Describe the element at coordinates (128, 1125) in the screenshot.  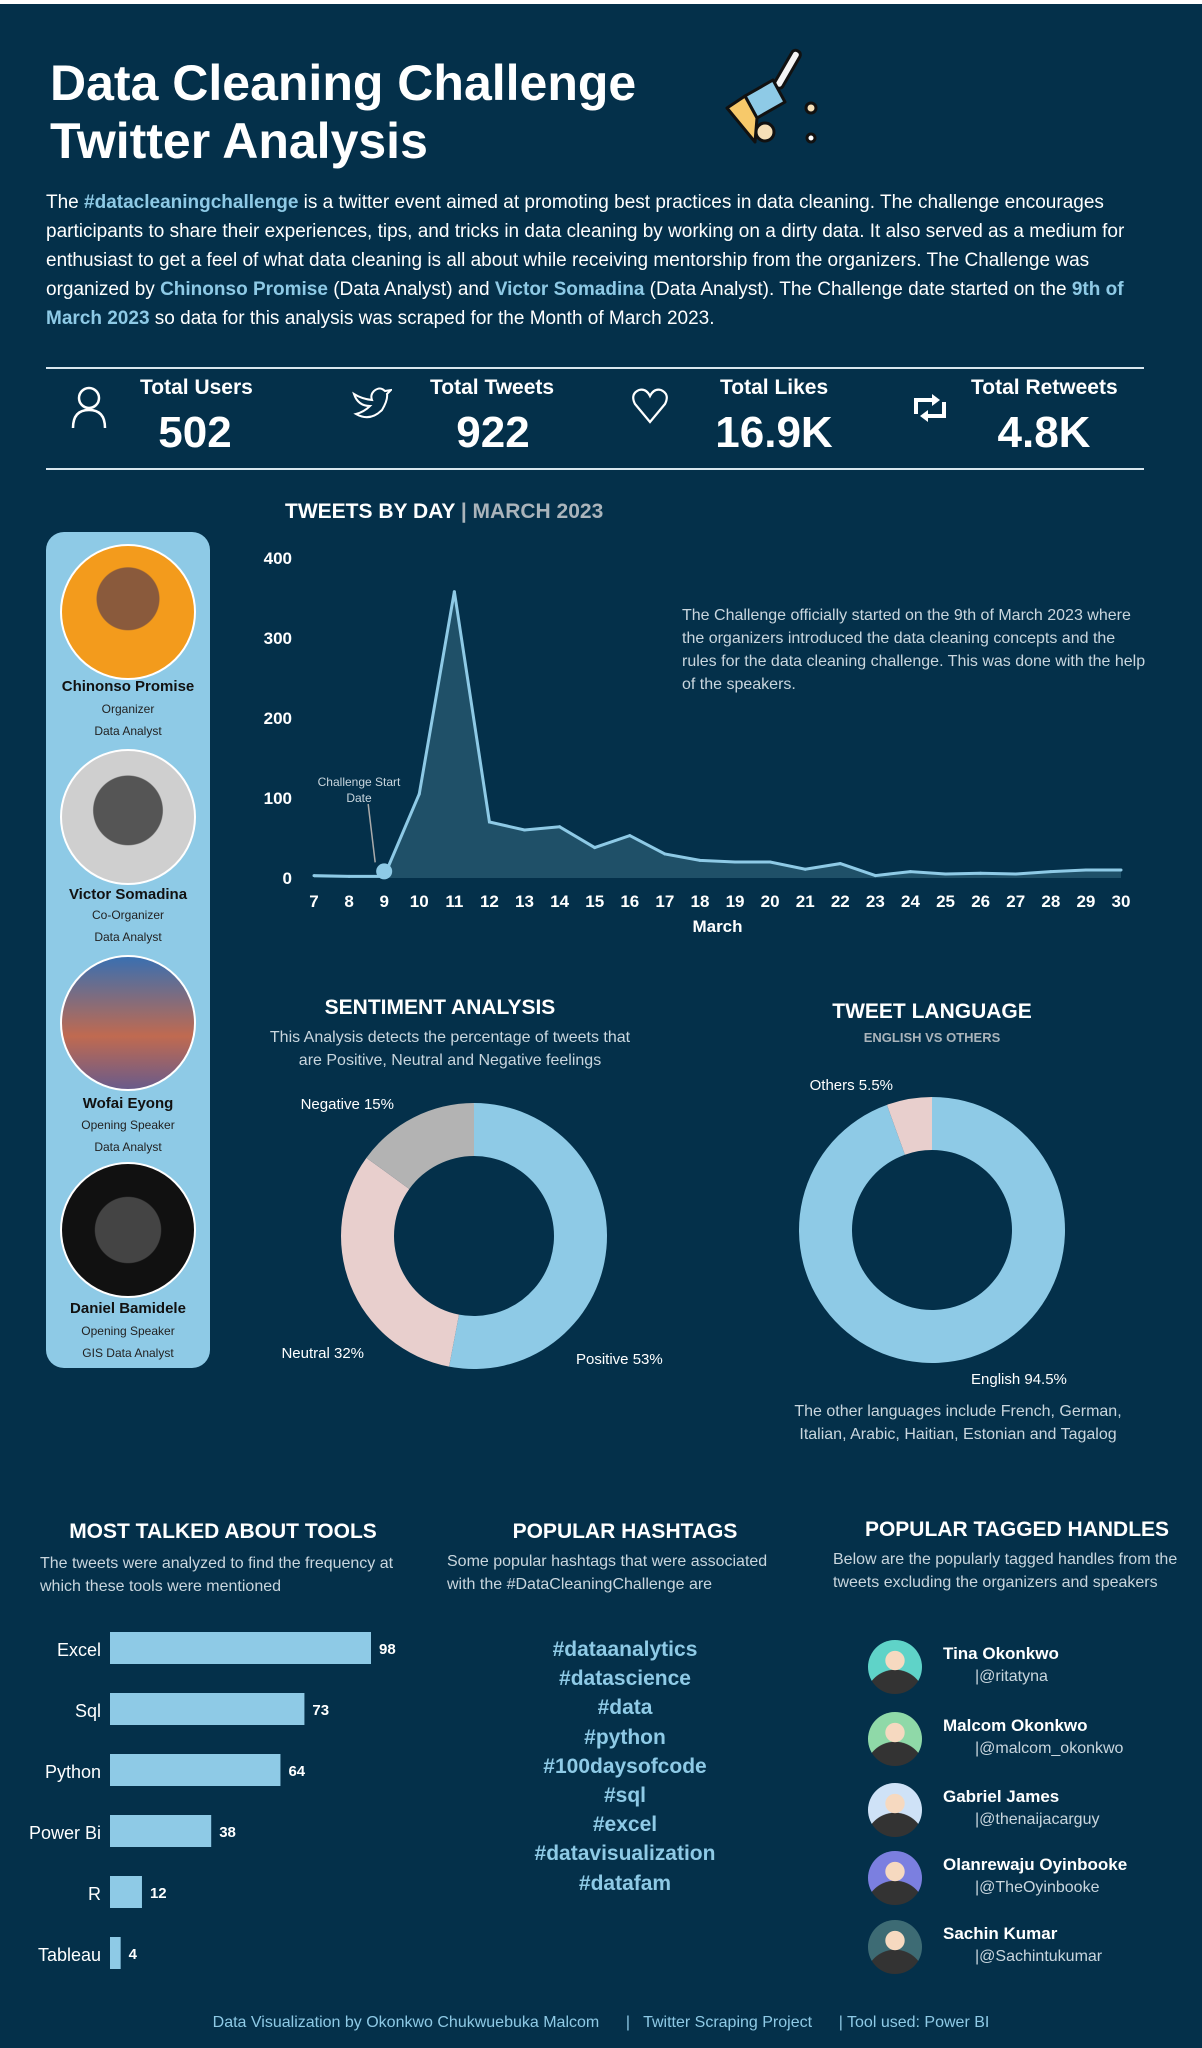
I see `speaker-role: Opening Speaker` at that location.